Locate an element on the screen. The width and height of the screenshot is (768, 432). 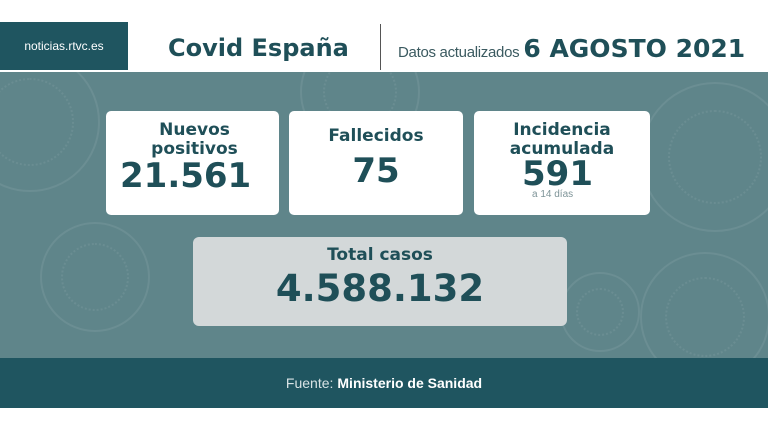
deaths-card: Fallecidos 75 is located at coordinates (376, 163).